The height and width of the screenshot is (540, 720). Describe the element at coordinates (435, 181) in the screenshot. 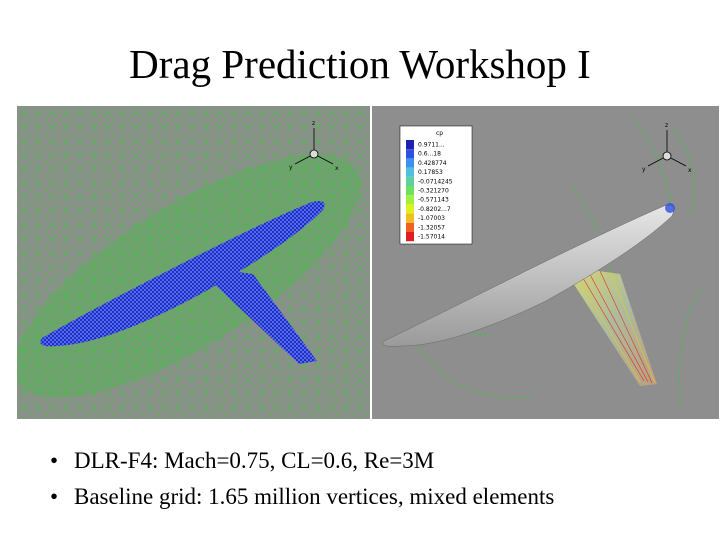

I see `legend-value: -0.0714245` at that location.